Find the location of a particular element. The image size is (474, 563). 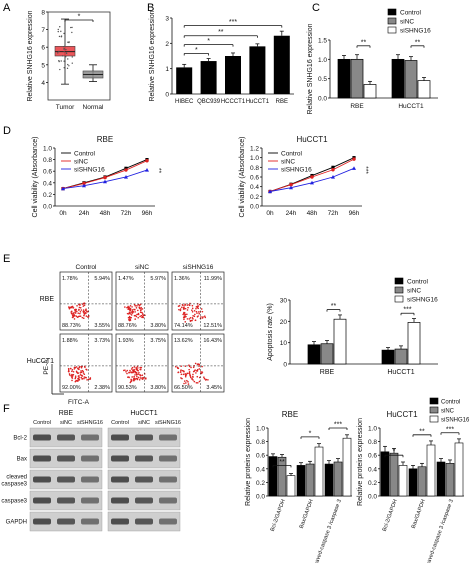

f1-y-tick-label: 0.0 is located at coordinates (260, 497).